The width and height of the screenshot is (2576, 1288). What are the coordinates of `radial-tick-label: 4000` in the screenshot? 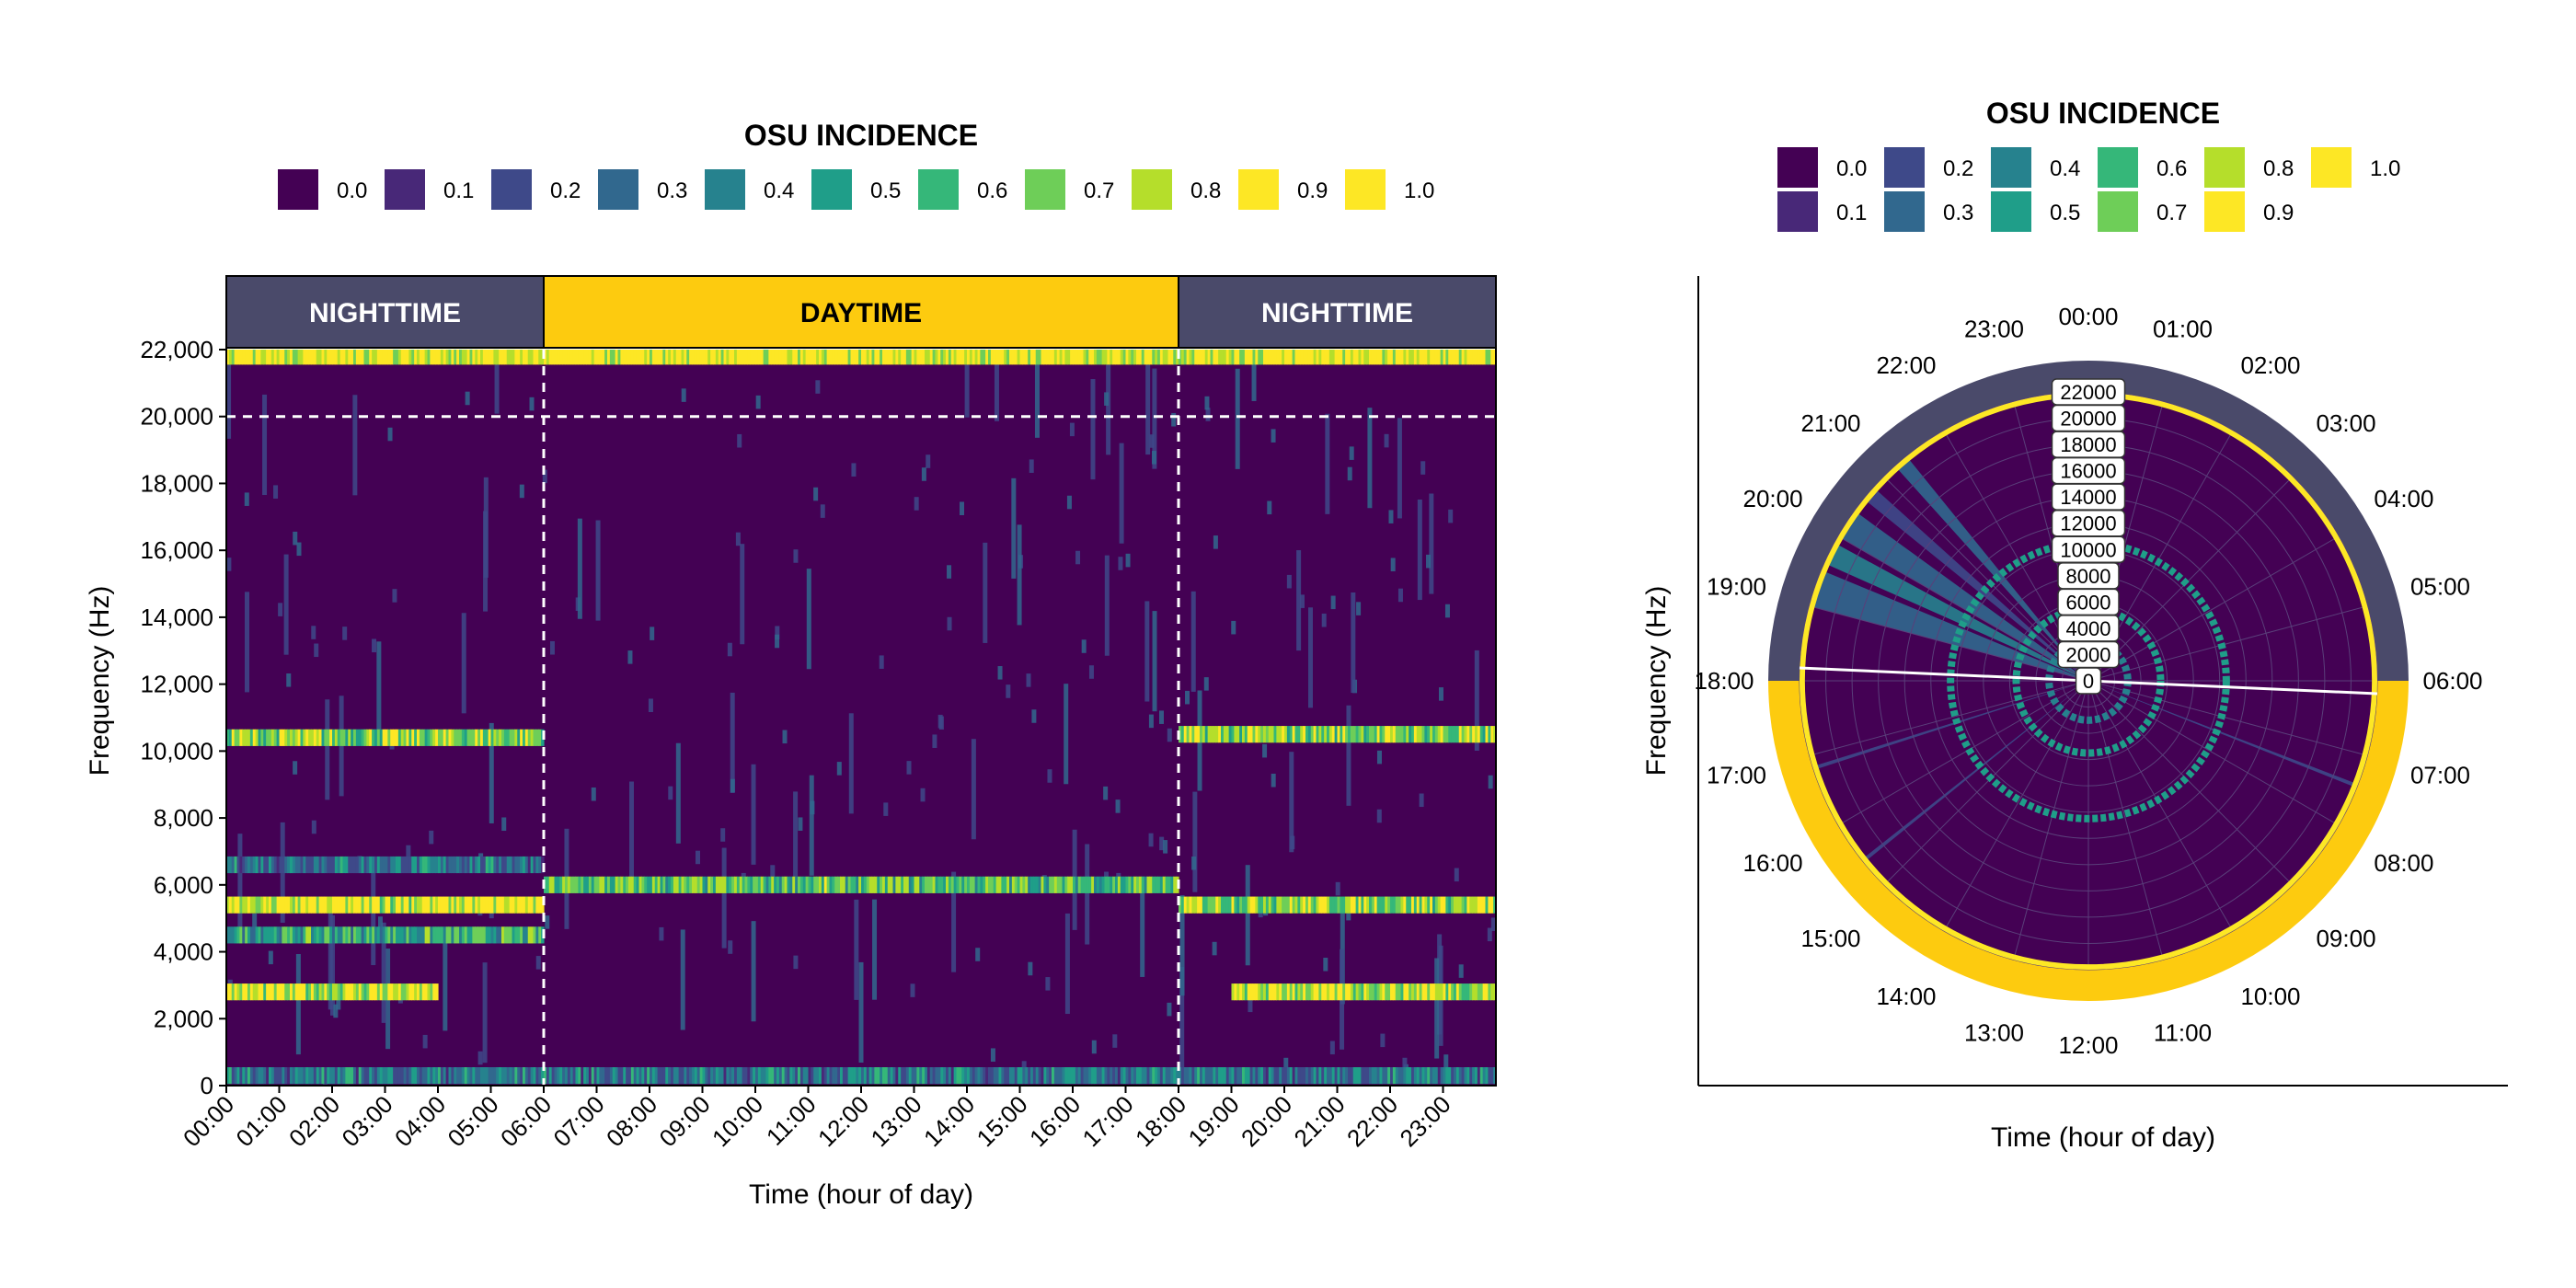 It's located at (2088, 628).